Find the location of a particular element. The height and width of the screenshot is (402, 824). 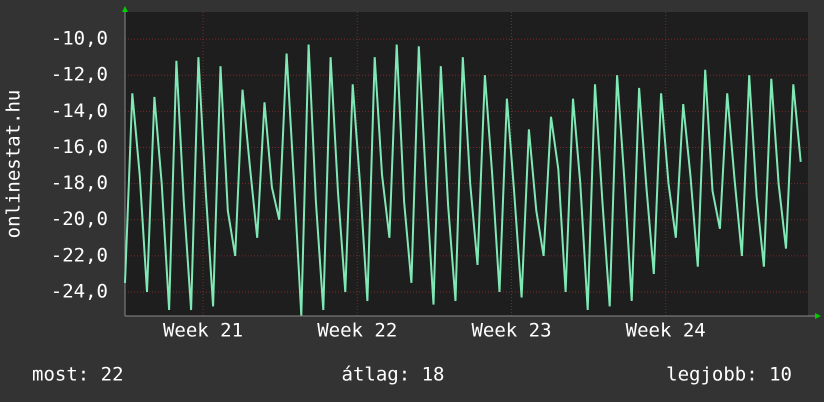

y-tick-label: -20,0 is located at coordinates (79, 219).